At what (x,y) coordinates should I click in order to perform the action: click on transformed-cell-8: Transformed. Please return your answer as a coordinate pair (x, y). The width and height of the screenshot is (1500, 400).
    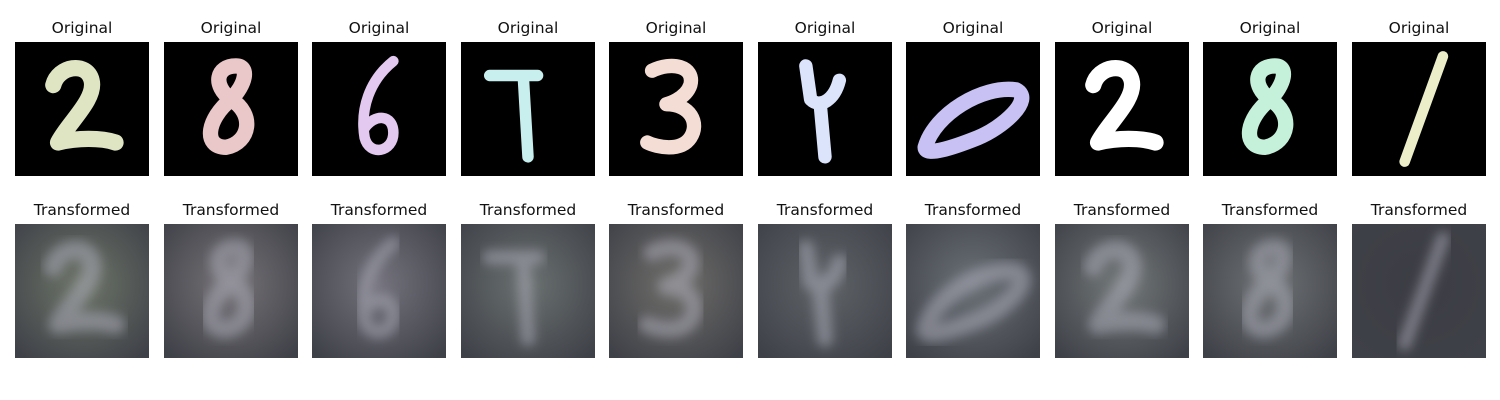
    Looking at the image, I should click on (1122, 277).